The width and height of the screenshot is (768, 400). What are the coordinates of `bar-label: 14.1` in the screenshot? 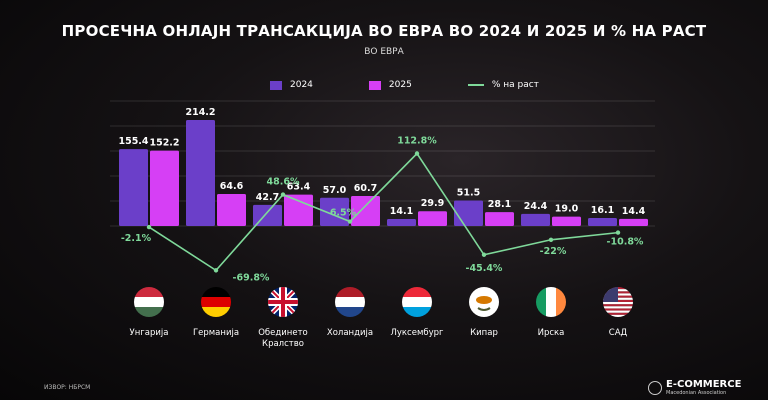 It's located at (401, 211).